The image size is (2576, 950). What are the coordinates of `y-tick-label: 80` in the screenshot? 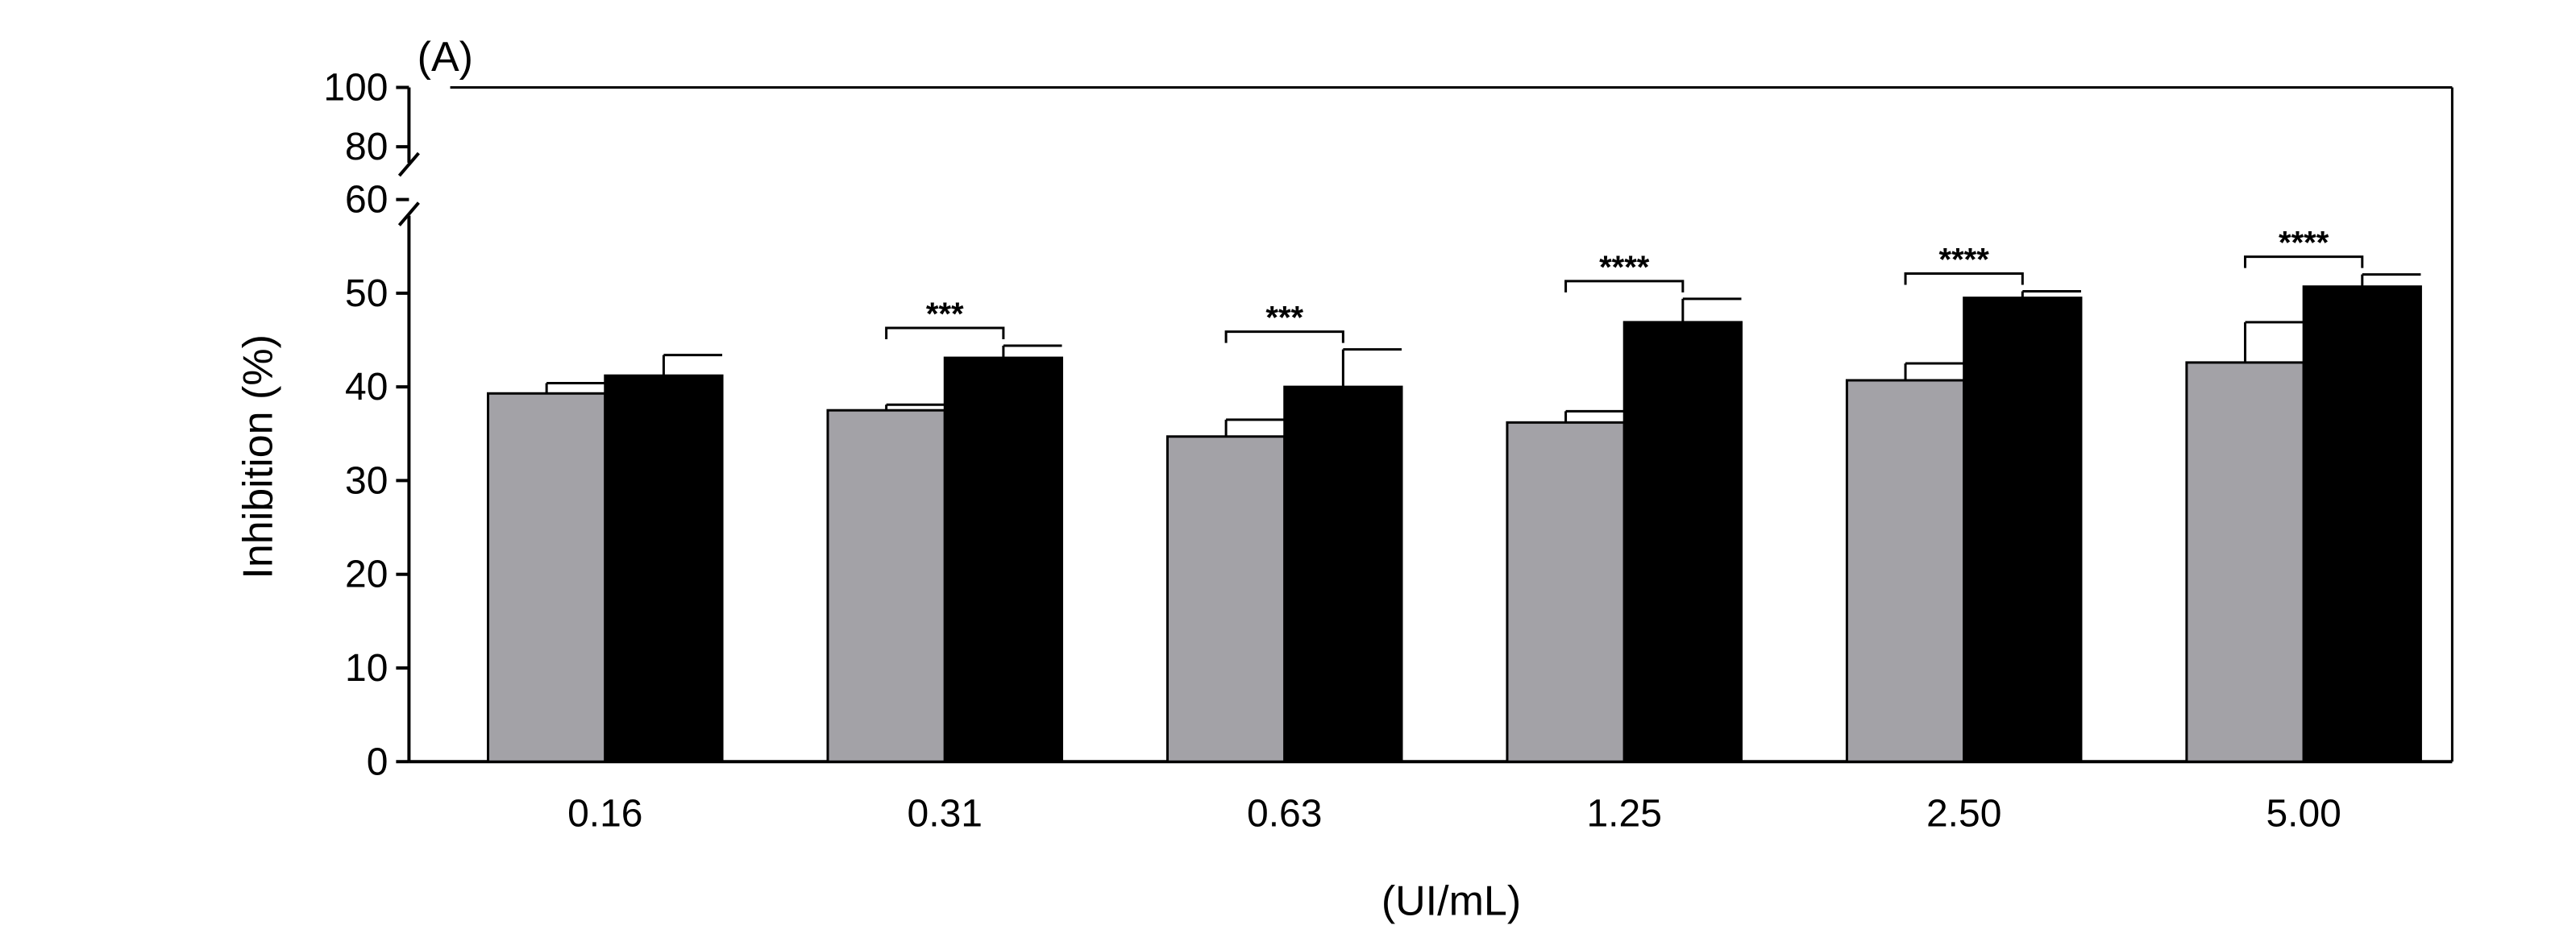 It's located at (366, 147).